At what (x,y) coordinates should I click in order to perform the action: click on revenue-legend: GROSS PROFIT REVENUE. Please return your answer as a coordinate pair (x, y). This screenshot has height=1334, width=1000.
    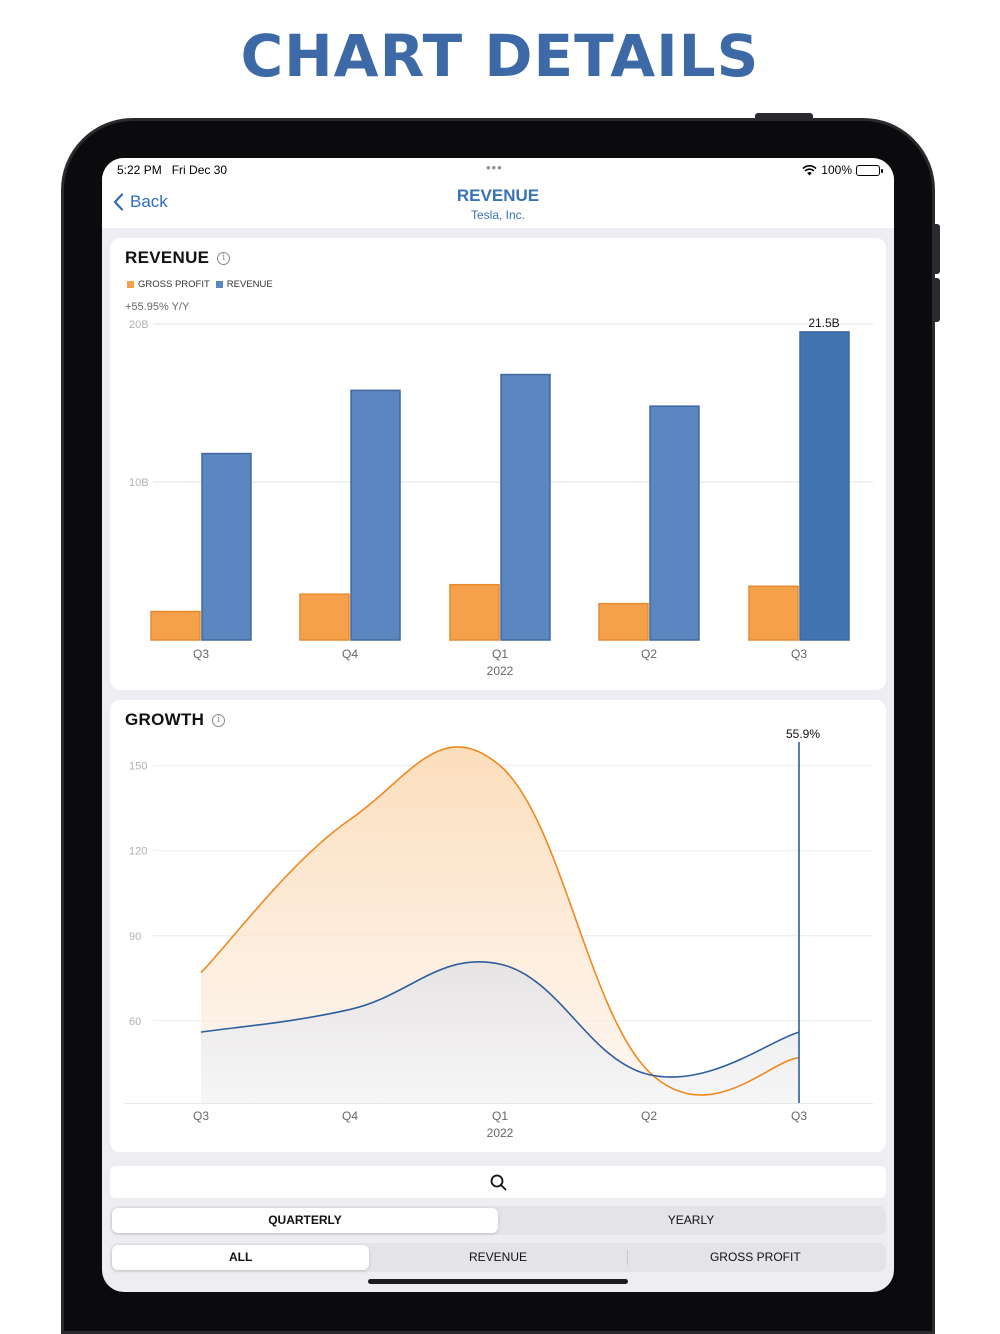
    Looking at the image, I should click on (200, 284).